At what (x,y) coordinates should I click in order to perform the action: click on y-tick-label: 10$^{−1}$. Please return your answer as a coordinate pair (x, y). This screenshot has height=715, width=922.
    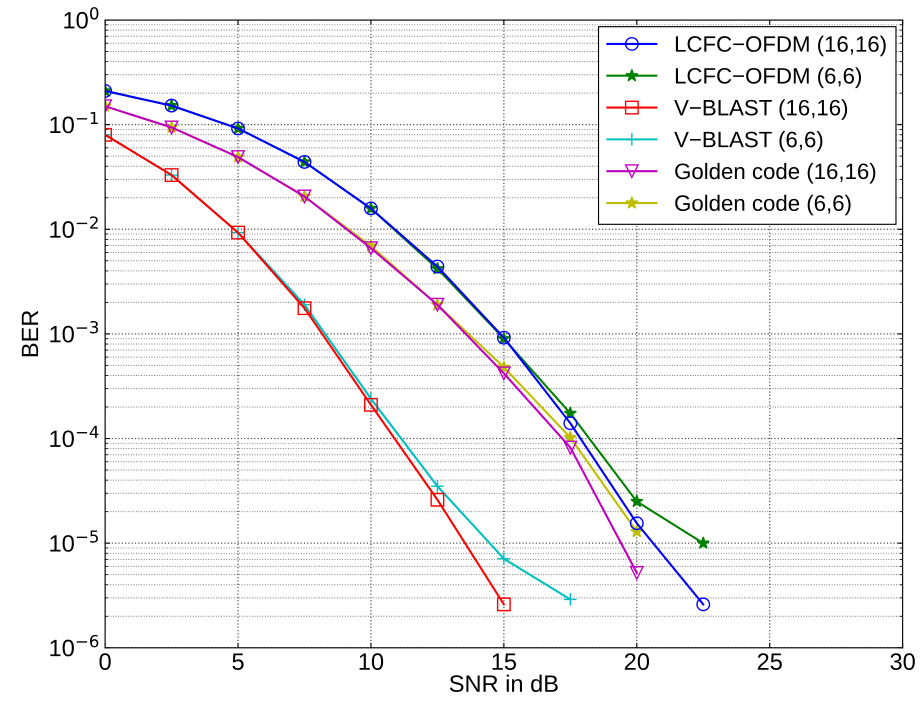
    Looking at the image, I should click on (74, 123).